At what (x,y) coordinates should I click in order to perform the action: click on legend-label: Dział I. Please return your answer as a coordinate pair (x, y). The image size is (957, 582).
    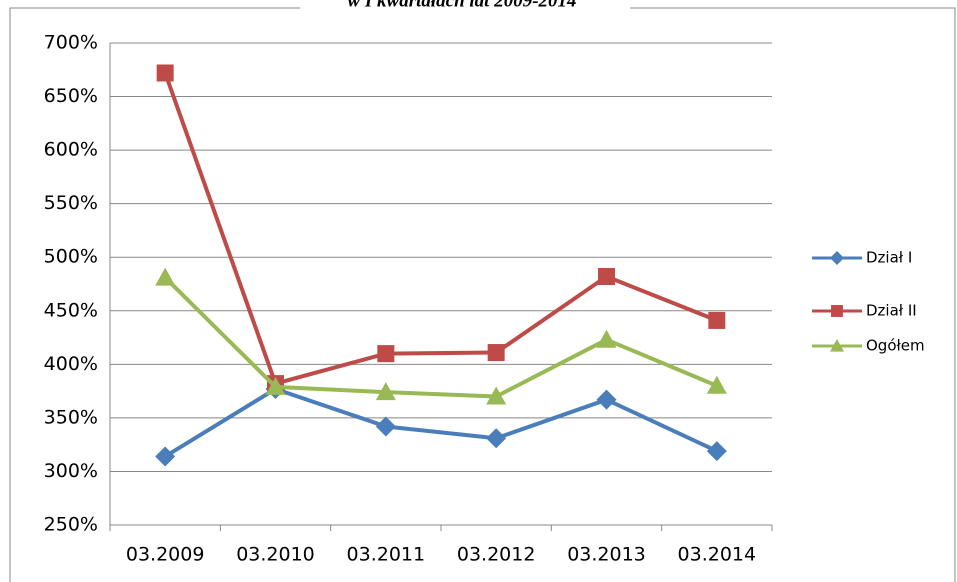
    Looking at the image, I should click on (889, 258).